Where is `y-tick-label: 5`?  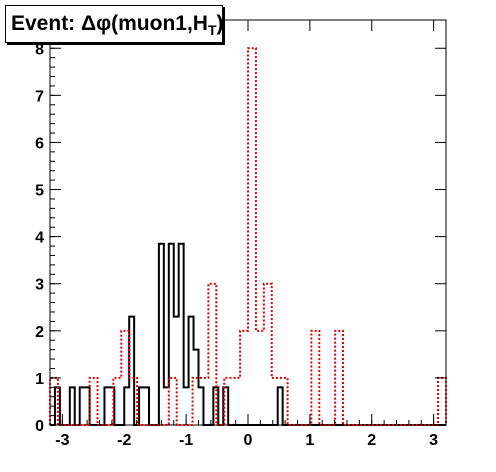 y-tick-label: 5 is located at coordinates (39, 191).